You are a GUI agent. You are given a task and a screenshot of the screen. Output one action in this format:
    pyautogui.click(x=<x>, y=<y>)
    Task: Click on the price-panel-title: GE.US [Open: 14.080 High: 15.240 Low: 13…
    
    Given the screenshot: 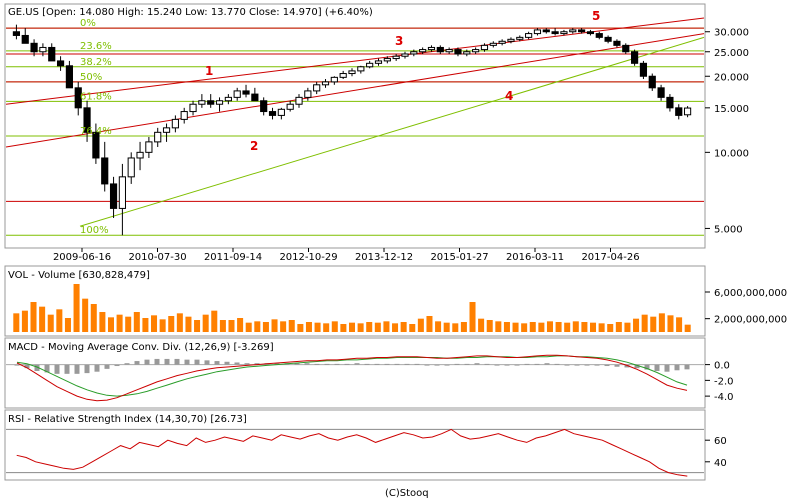 What is the action you would take?
    pyautogui.click(x=190, y=12)
    